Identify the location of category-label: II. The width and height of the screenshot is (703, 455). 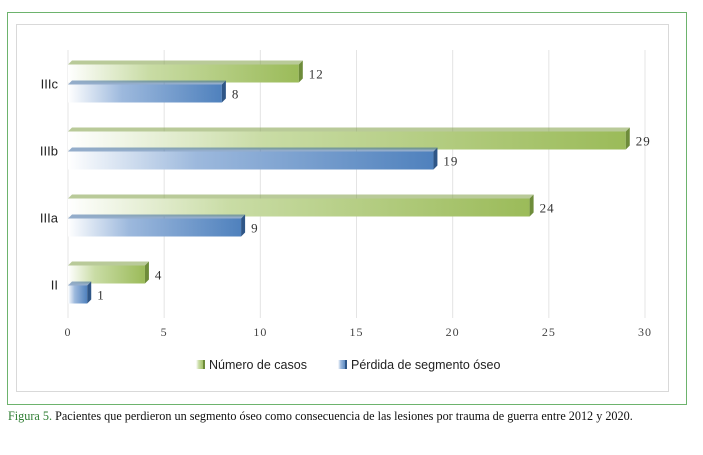
(54, 285).